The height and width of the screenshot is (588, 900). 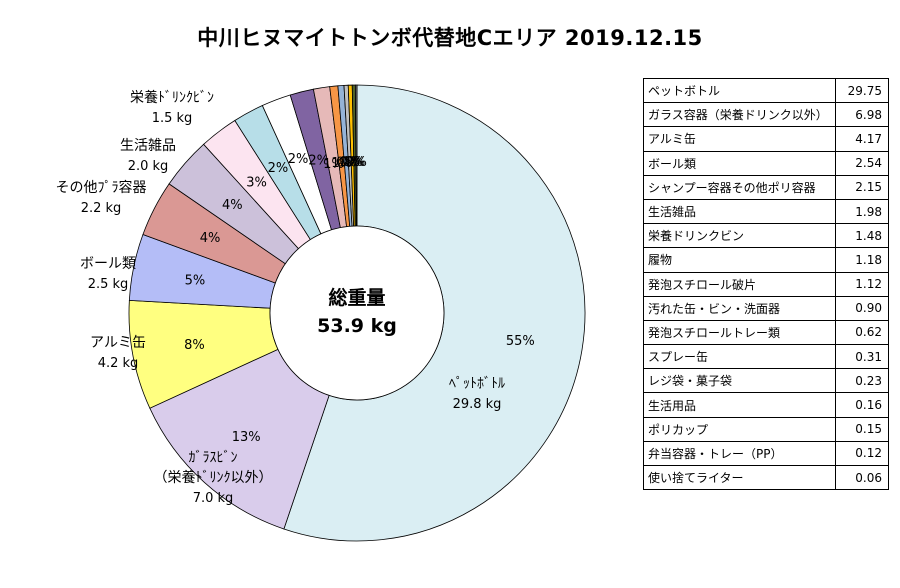 I want to click on table-row: ペットボトル 29.75, so click(x=766, y=90).